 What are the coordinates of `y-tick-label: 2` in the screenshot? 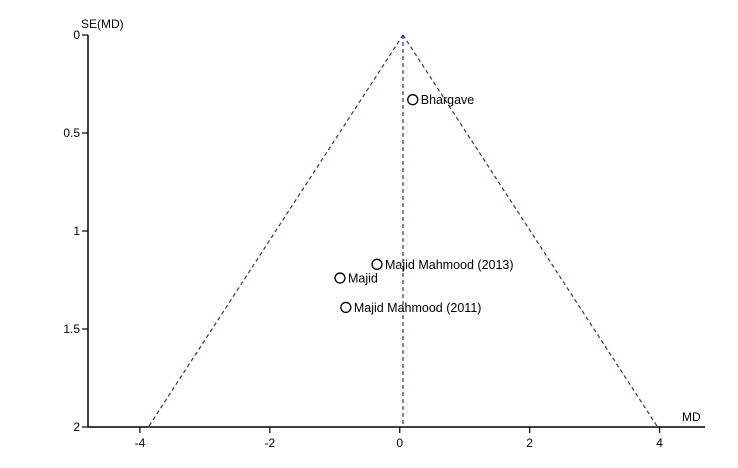 It's located at (76, 427).